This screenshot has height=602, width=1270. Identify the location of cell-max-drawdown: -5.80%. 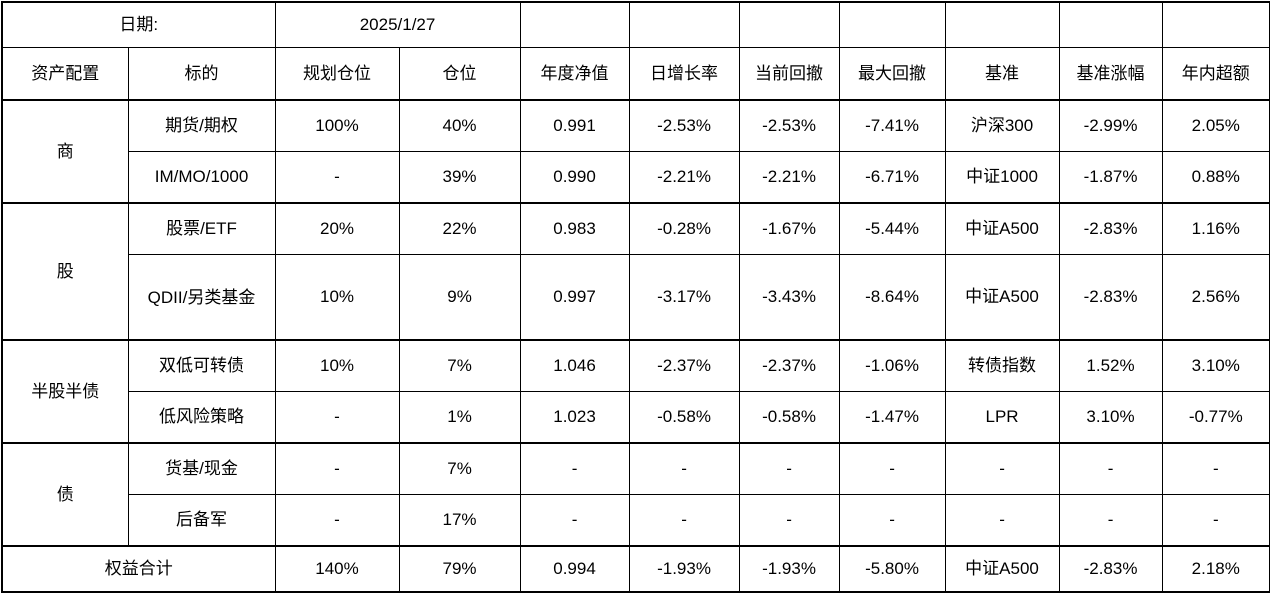
(892, 569).